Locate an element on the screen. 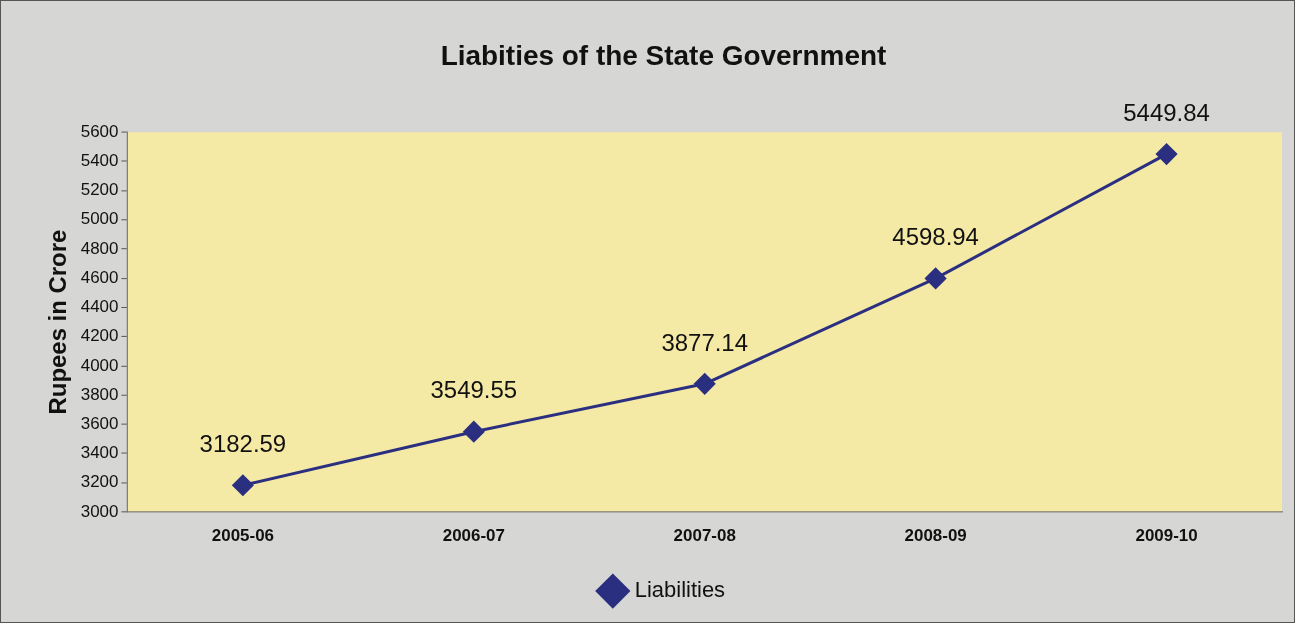  y-tick-label: 5200 is located at coordinates (99, 190).